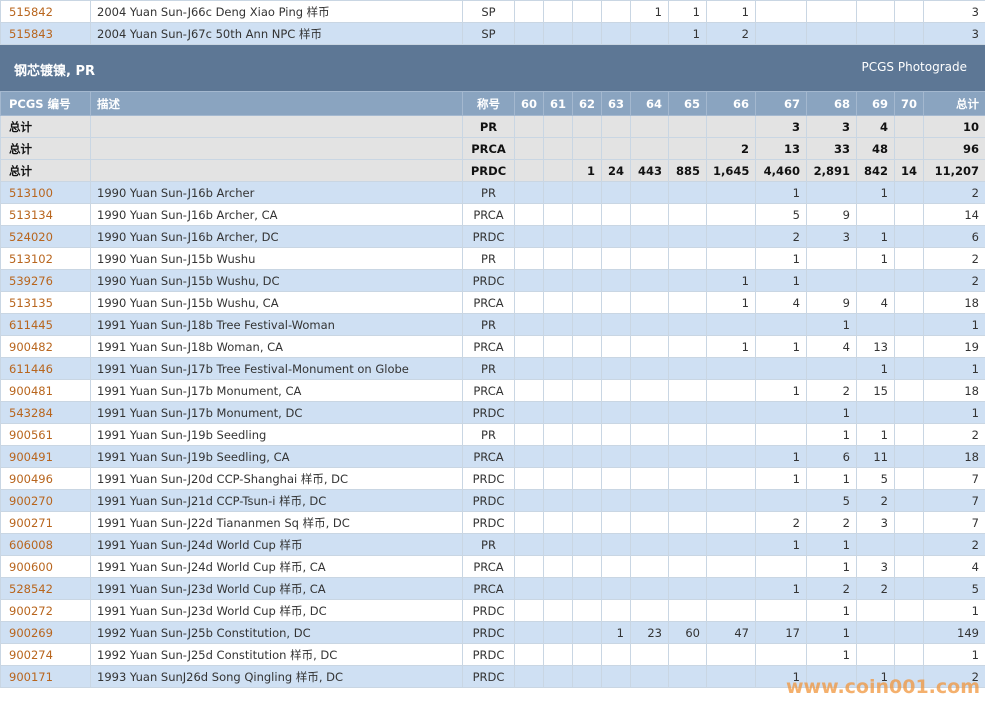 This screenshot has width=985, height=717. I want to click on pcgs-link: 513100, so click(45, 192).